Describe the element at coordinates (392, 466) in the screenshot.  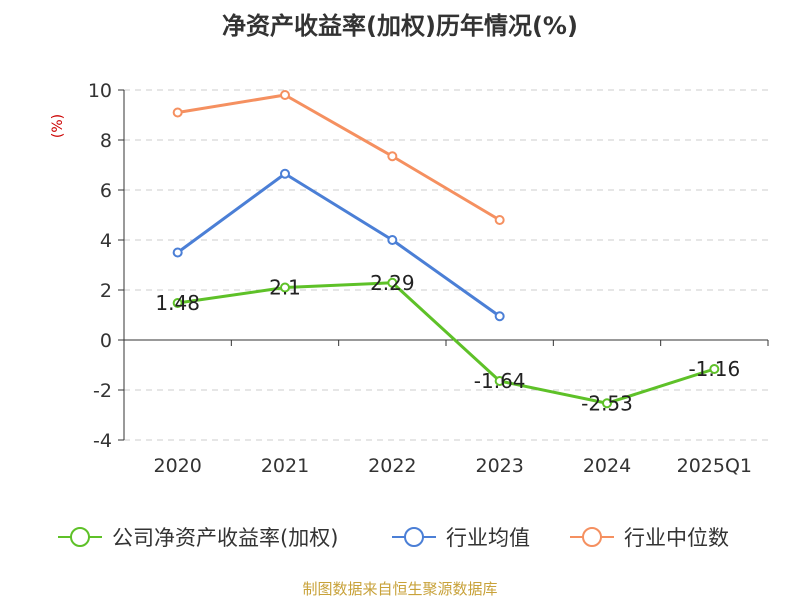
I see `x-tick-label: 2022` at that location.